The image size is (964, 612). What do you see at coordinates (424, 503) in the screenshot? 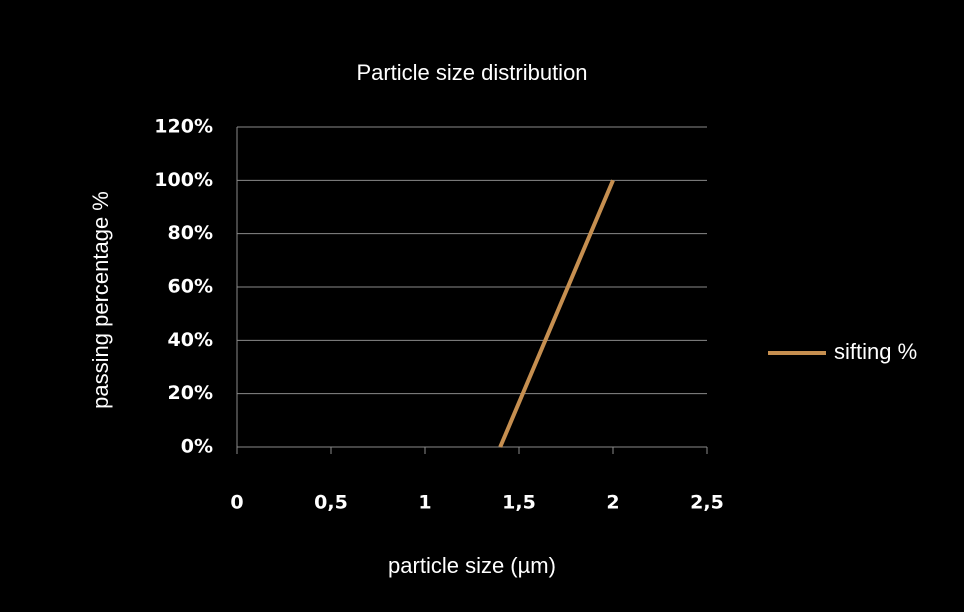
I see `x-tick-label: 1` at bounding box center [424, 503].